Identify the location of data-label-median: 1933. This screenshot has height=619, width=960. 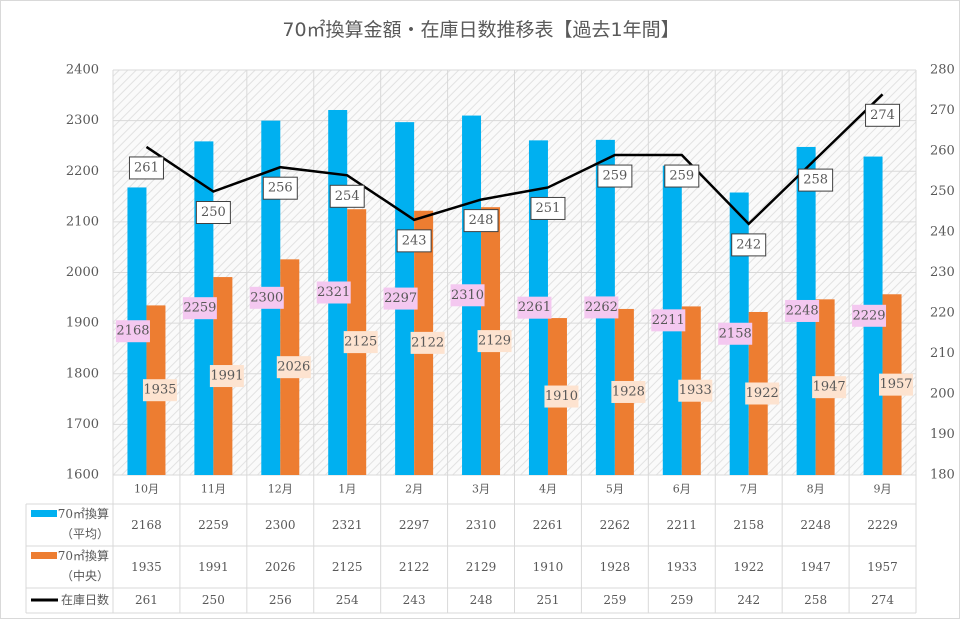
(695, 390).